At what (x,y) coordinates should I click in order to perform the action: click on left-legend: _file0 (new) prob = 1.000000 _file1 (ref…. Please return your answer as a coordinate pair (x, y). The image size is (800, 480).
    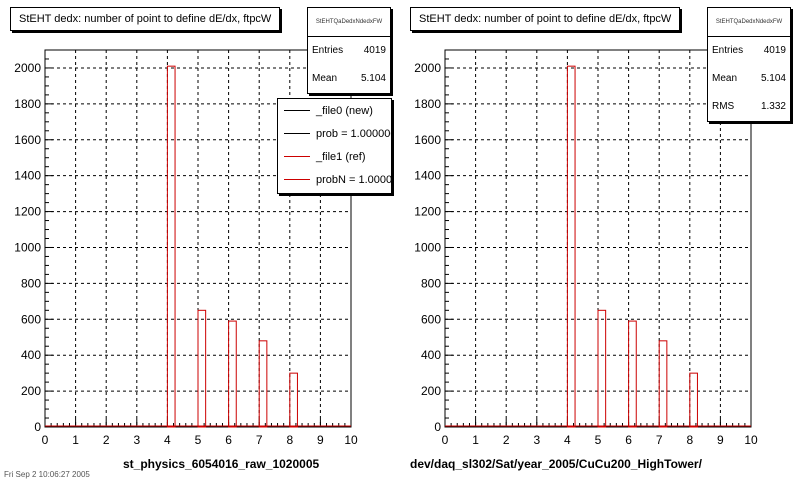
    Looking at the image, I should click on (334, 146).